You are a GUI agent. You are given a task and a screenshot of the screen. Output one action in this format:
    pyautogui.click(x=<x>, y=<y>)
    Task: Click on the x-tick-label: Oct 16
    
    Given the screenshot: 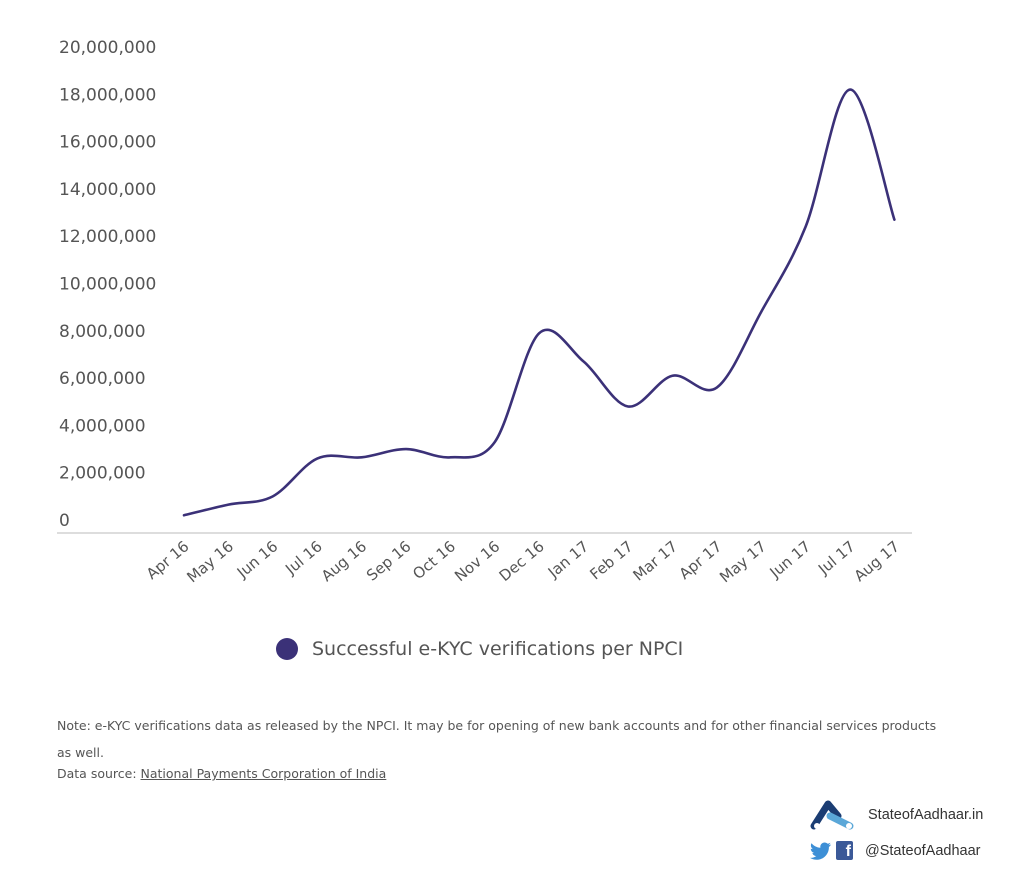 What is the action you would take?
    pyautogui.click(x=434, y=560)
    